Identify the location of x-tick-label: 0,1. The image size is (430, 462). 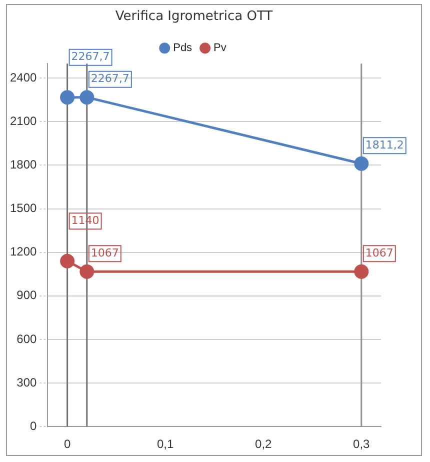
(165, 444).